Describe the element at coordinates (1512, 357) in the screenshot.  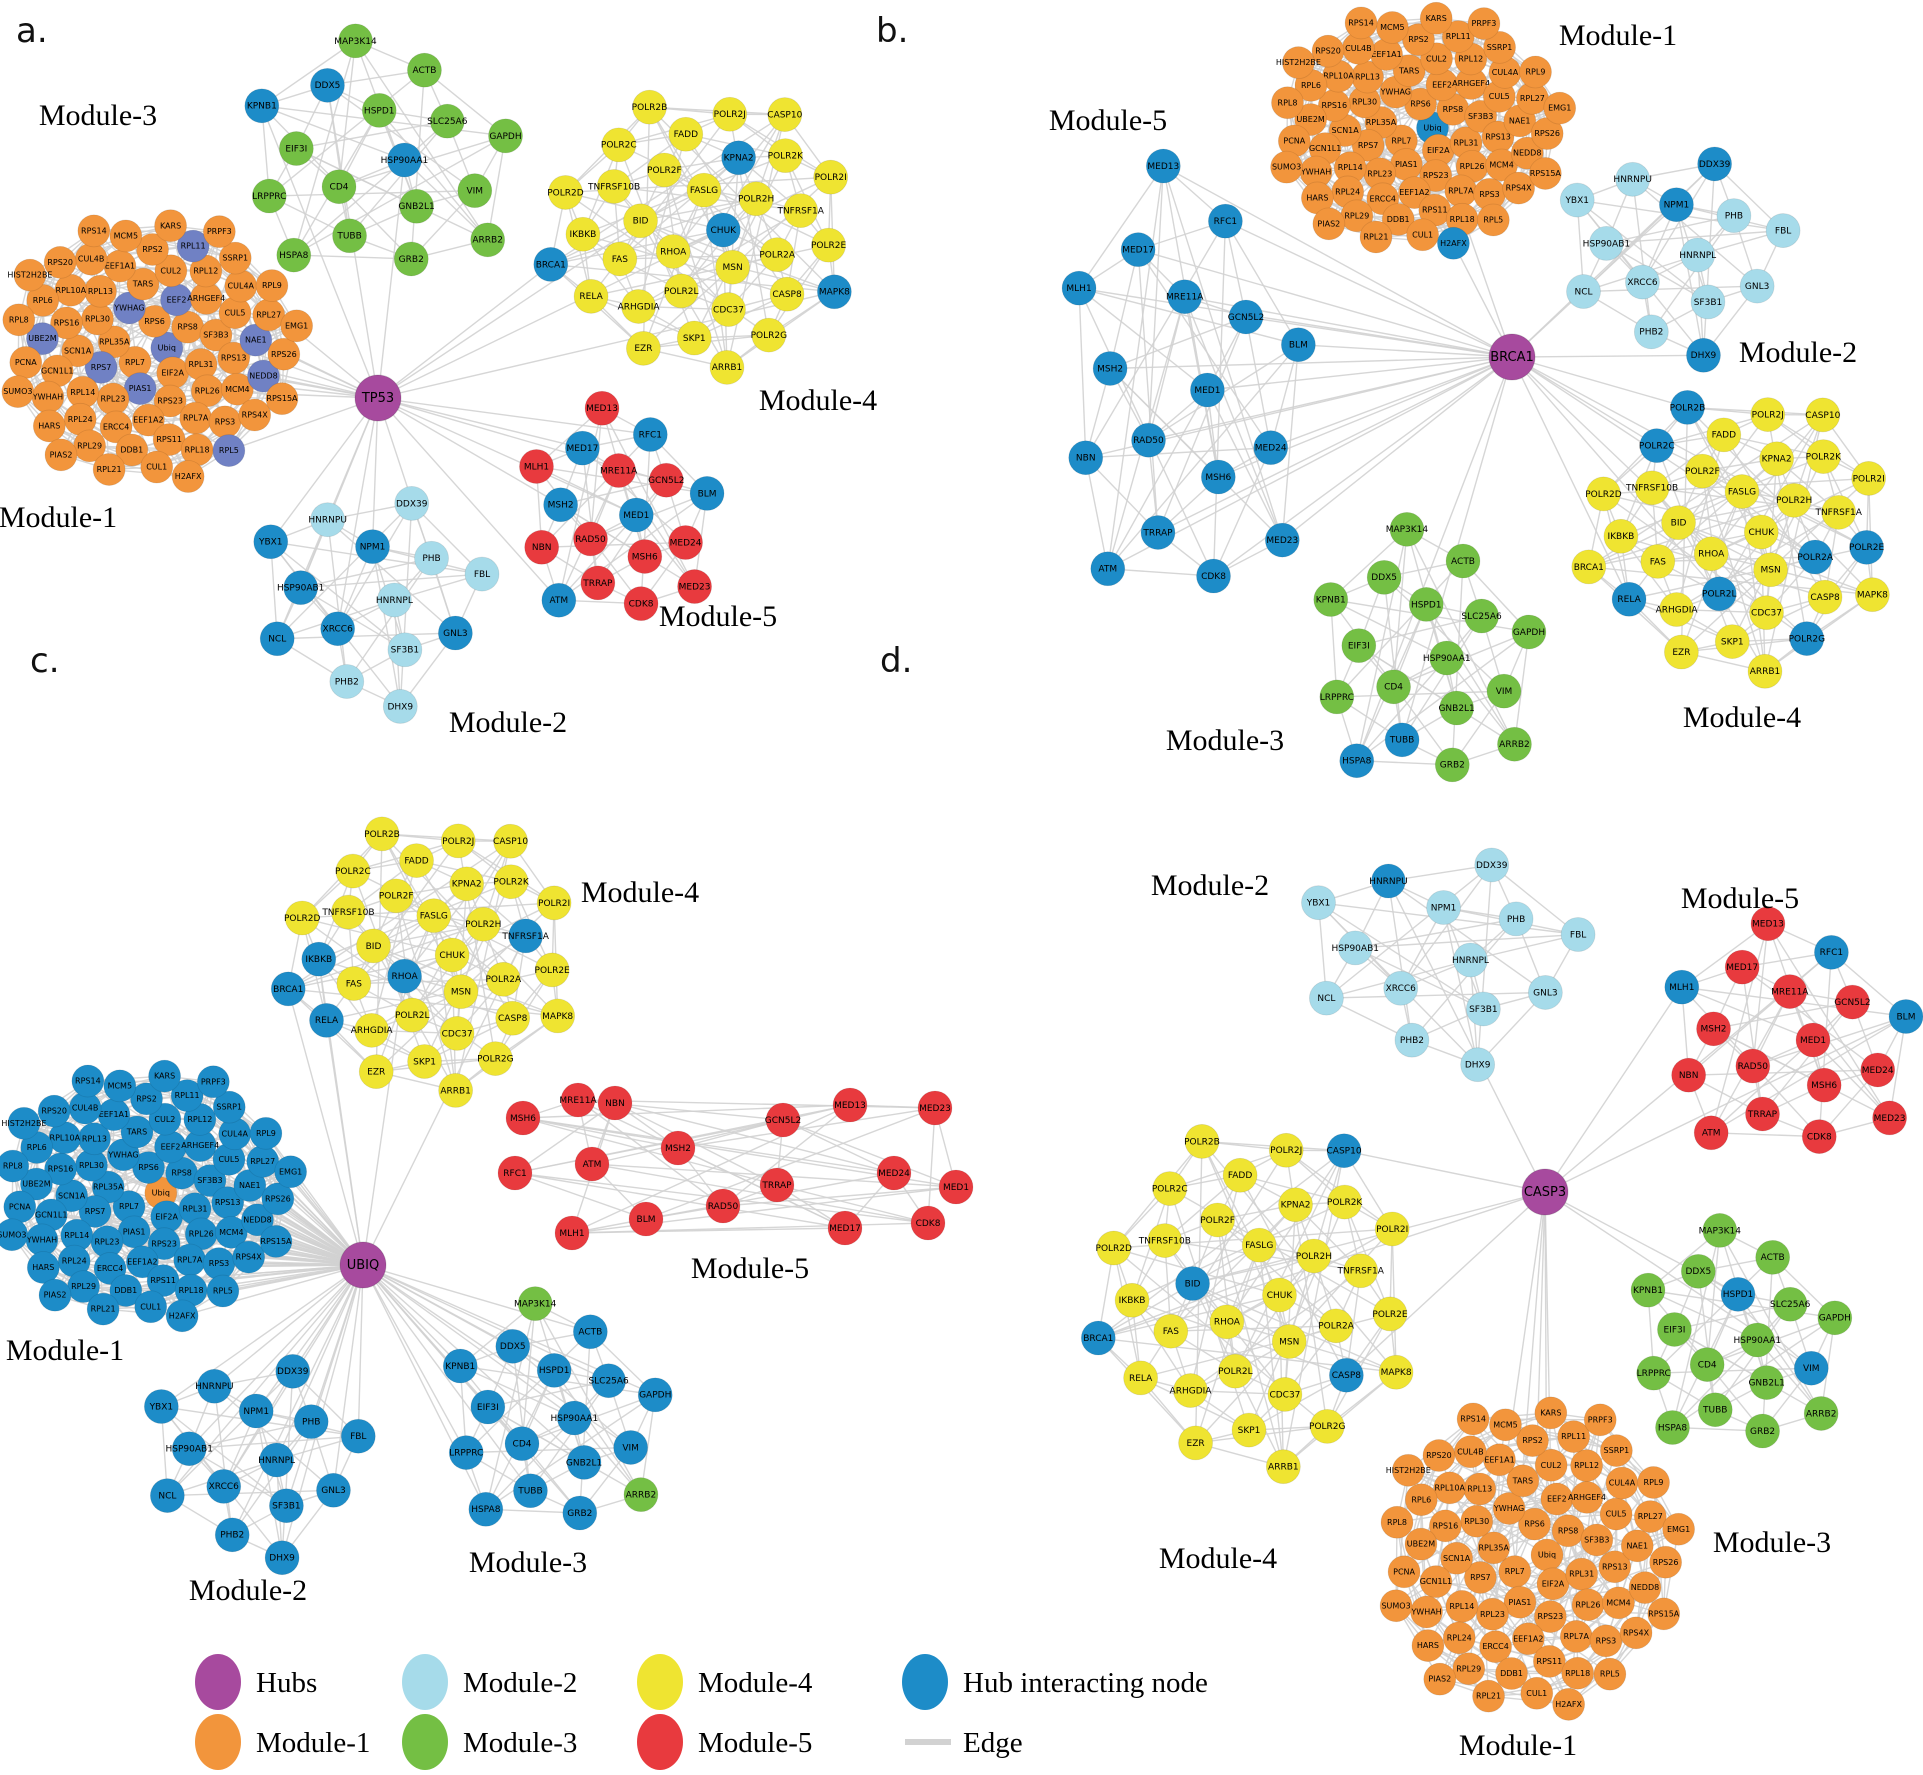
I see `hub-node-BRCA1` at that location.